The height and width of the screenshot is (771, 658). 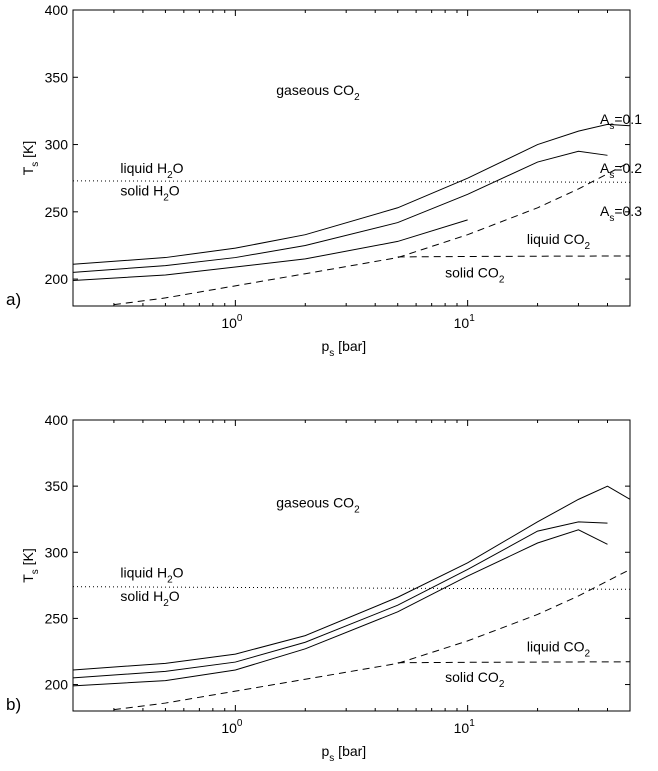 I want to click on panel-label: b), so click(x=13, y=704).